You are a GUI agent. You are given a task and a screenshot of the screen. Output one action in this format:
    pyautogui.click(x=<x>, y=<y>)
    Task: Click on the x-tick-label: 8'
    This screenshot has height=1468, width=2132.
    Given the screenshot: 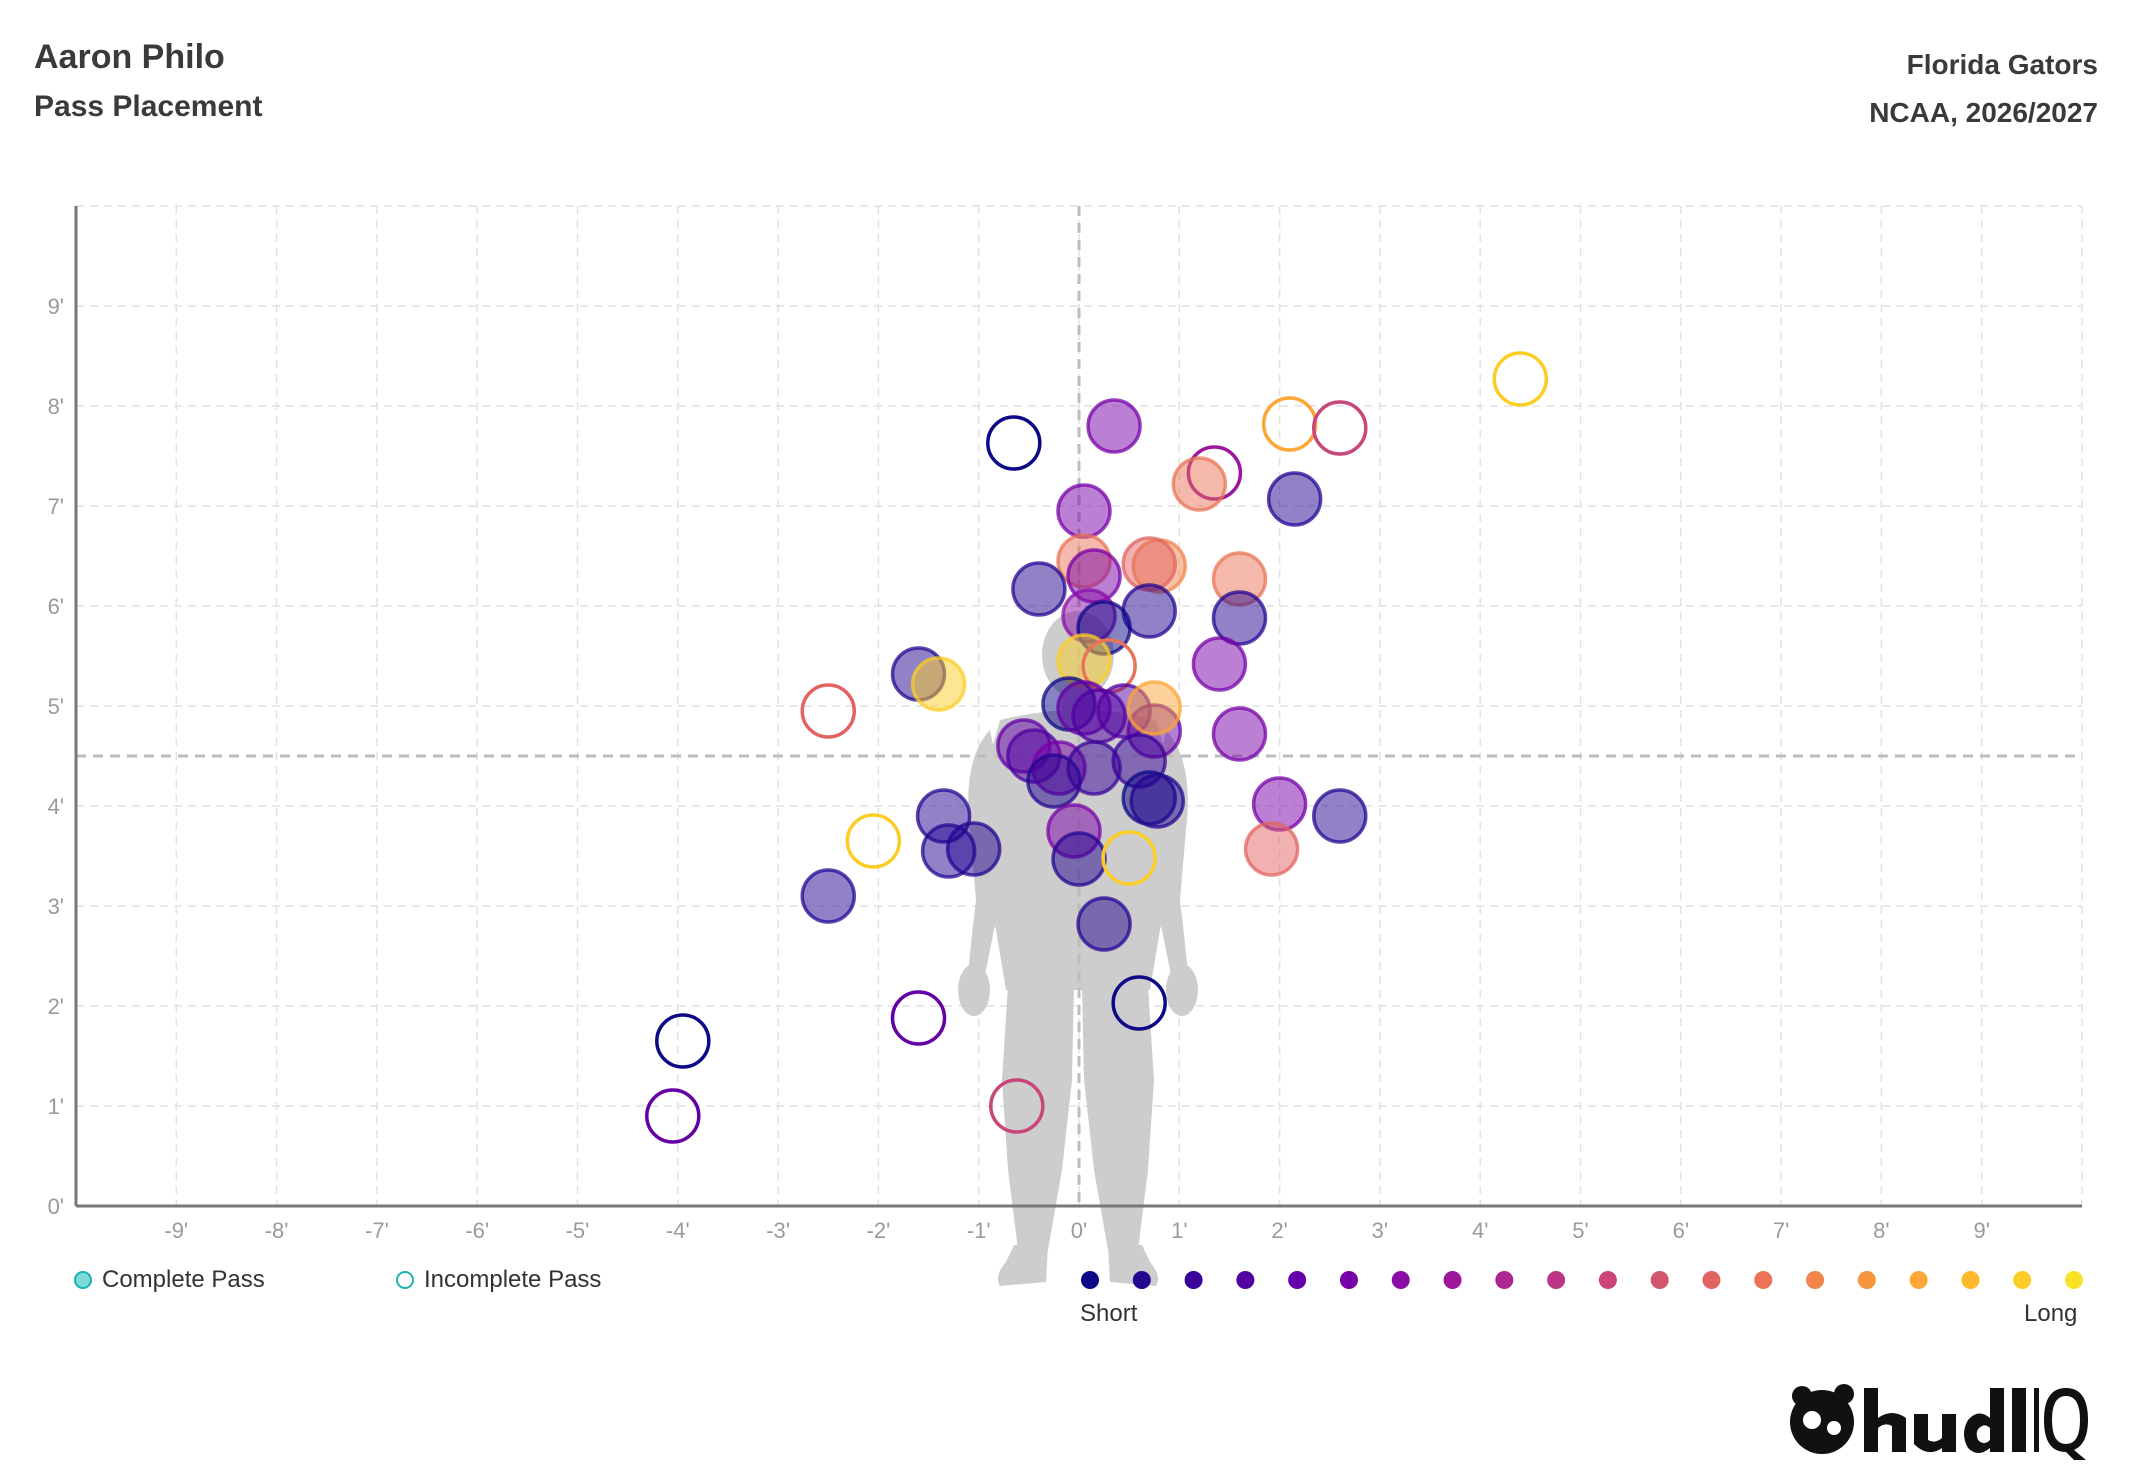 What is the action you would take?
    pyautogui.click(x=1881, y=1230)
    